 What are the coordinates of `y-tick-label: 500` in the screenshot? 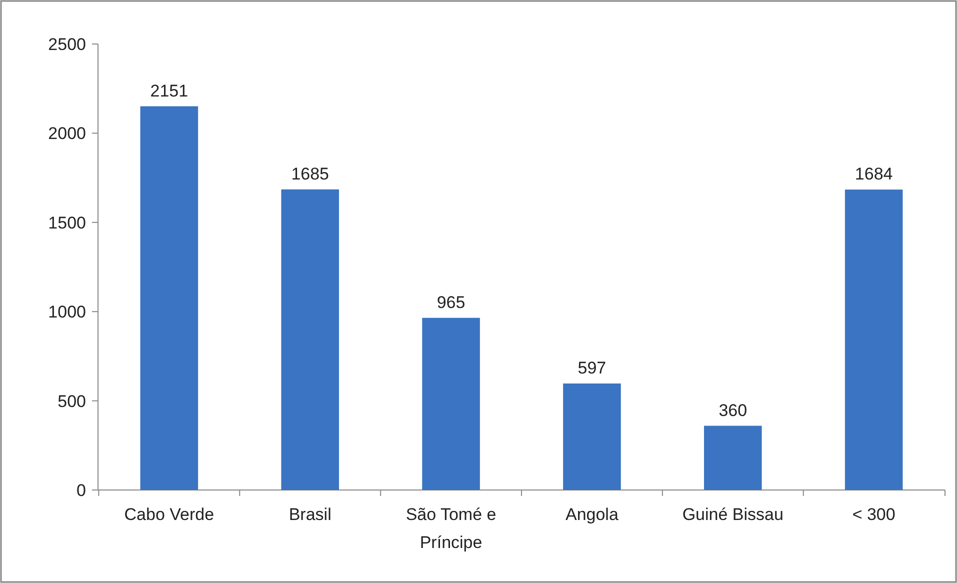 It's located at (72, 401).